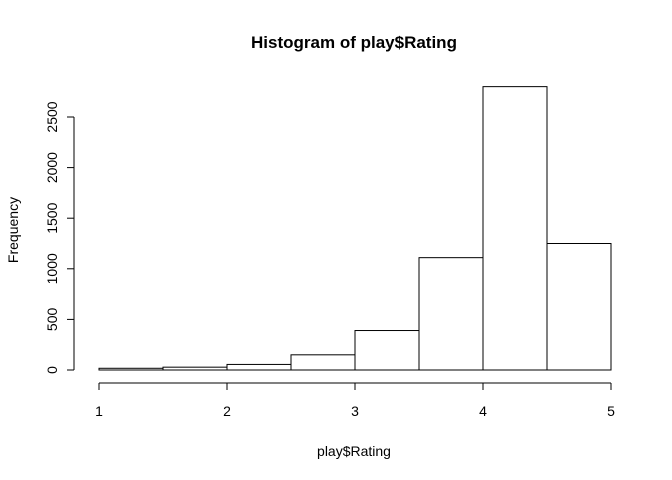  What do you see at coordinates (354, 42) in the screenshot?
I see `chart-title: Histogram of play$Rating` at bounding box center [354, 42].